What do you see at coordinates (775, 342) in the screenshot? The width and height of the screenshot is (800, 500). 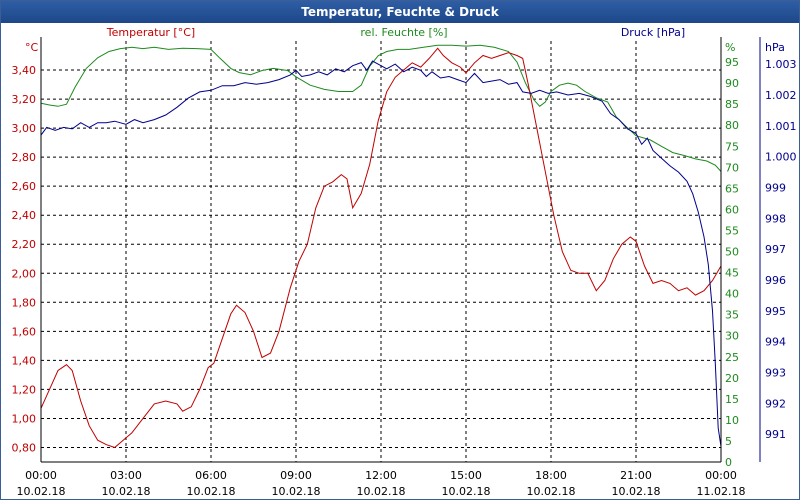 I see `pressure-tick-label: 994` at bounding box center [775, 342].